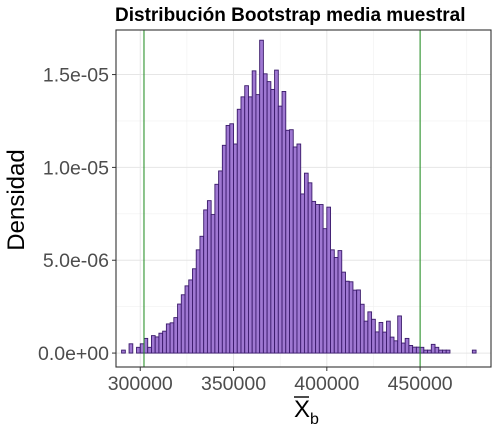 The width and height of the screenshot is (504, 432). Describe the element at coordinates (76, 168) in the screenshot. I see `y-tick-label: 1.0e-05` at that location.